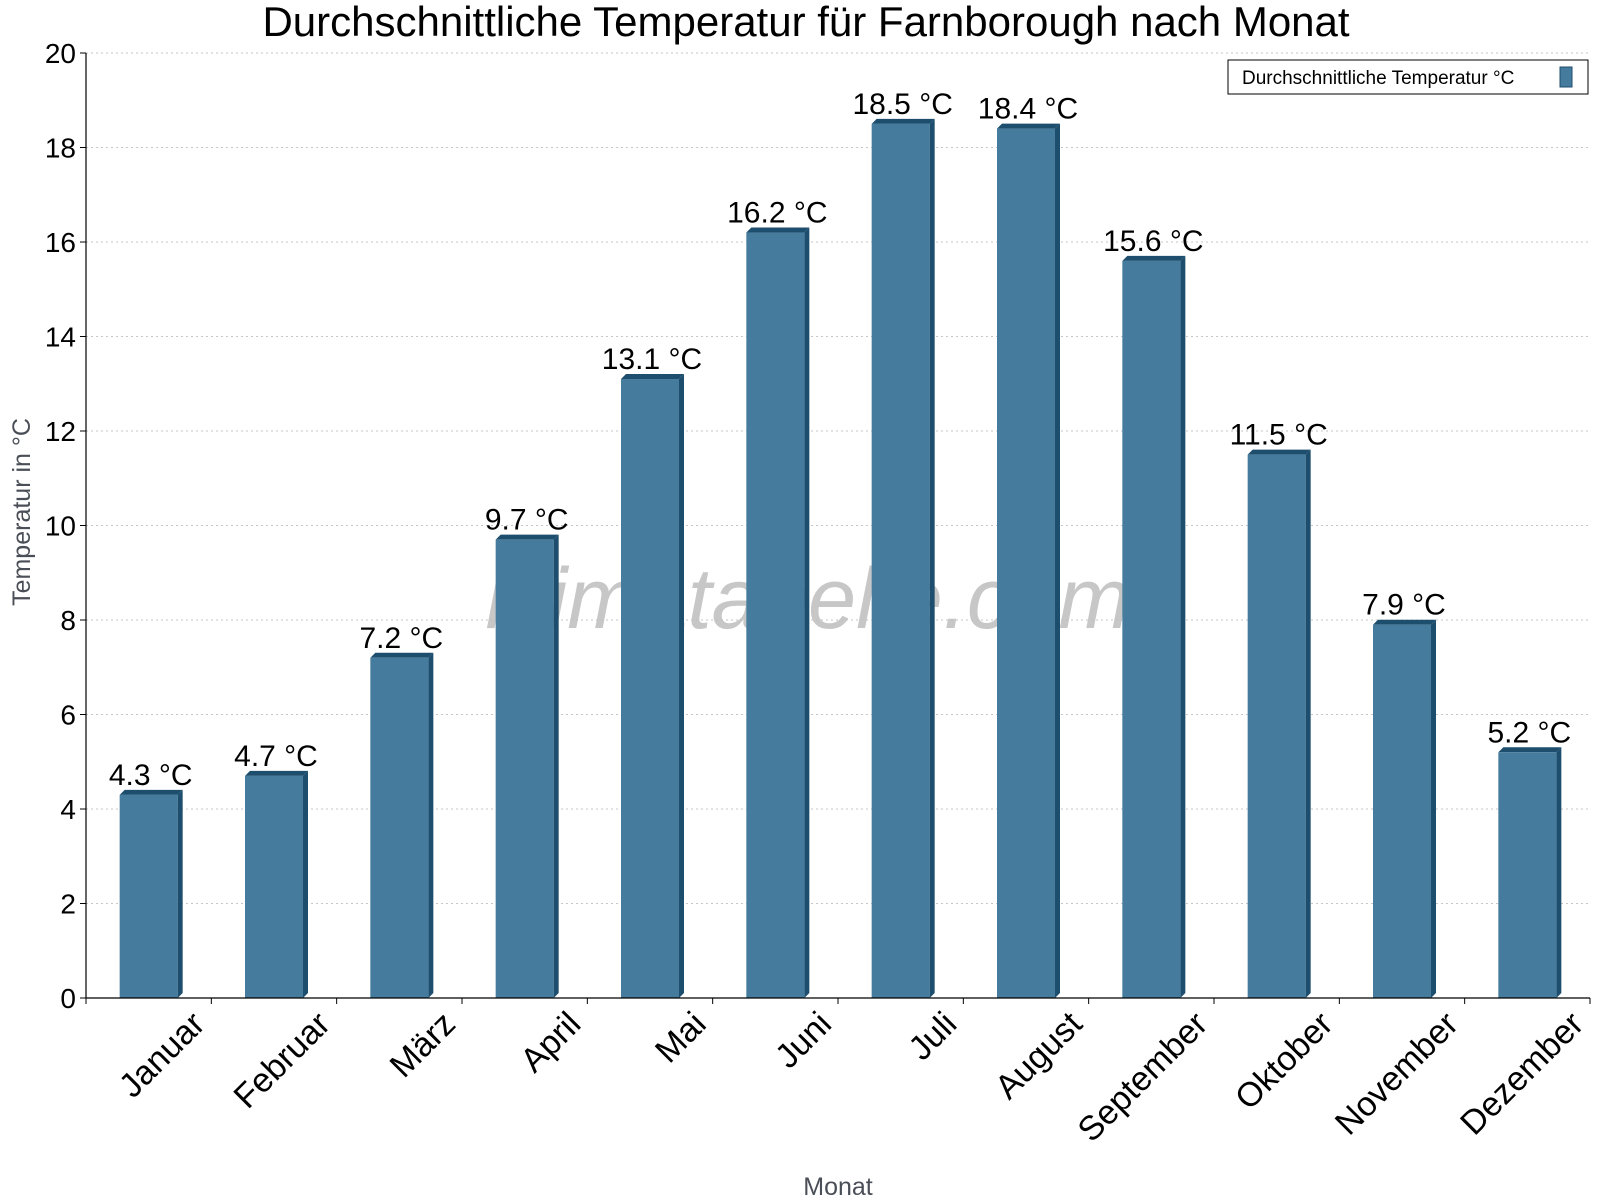 Image resolution: width=1600 pixels, height=1200 pixels. Describe the element at coordinates (60, 242) in the screenshot. I see `y-tick-label: 16` at that location.